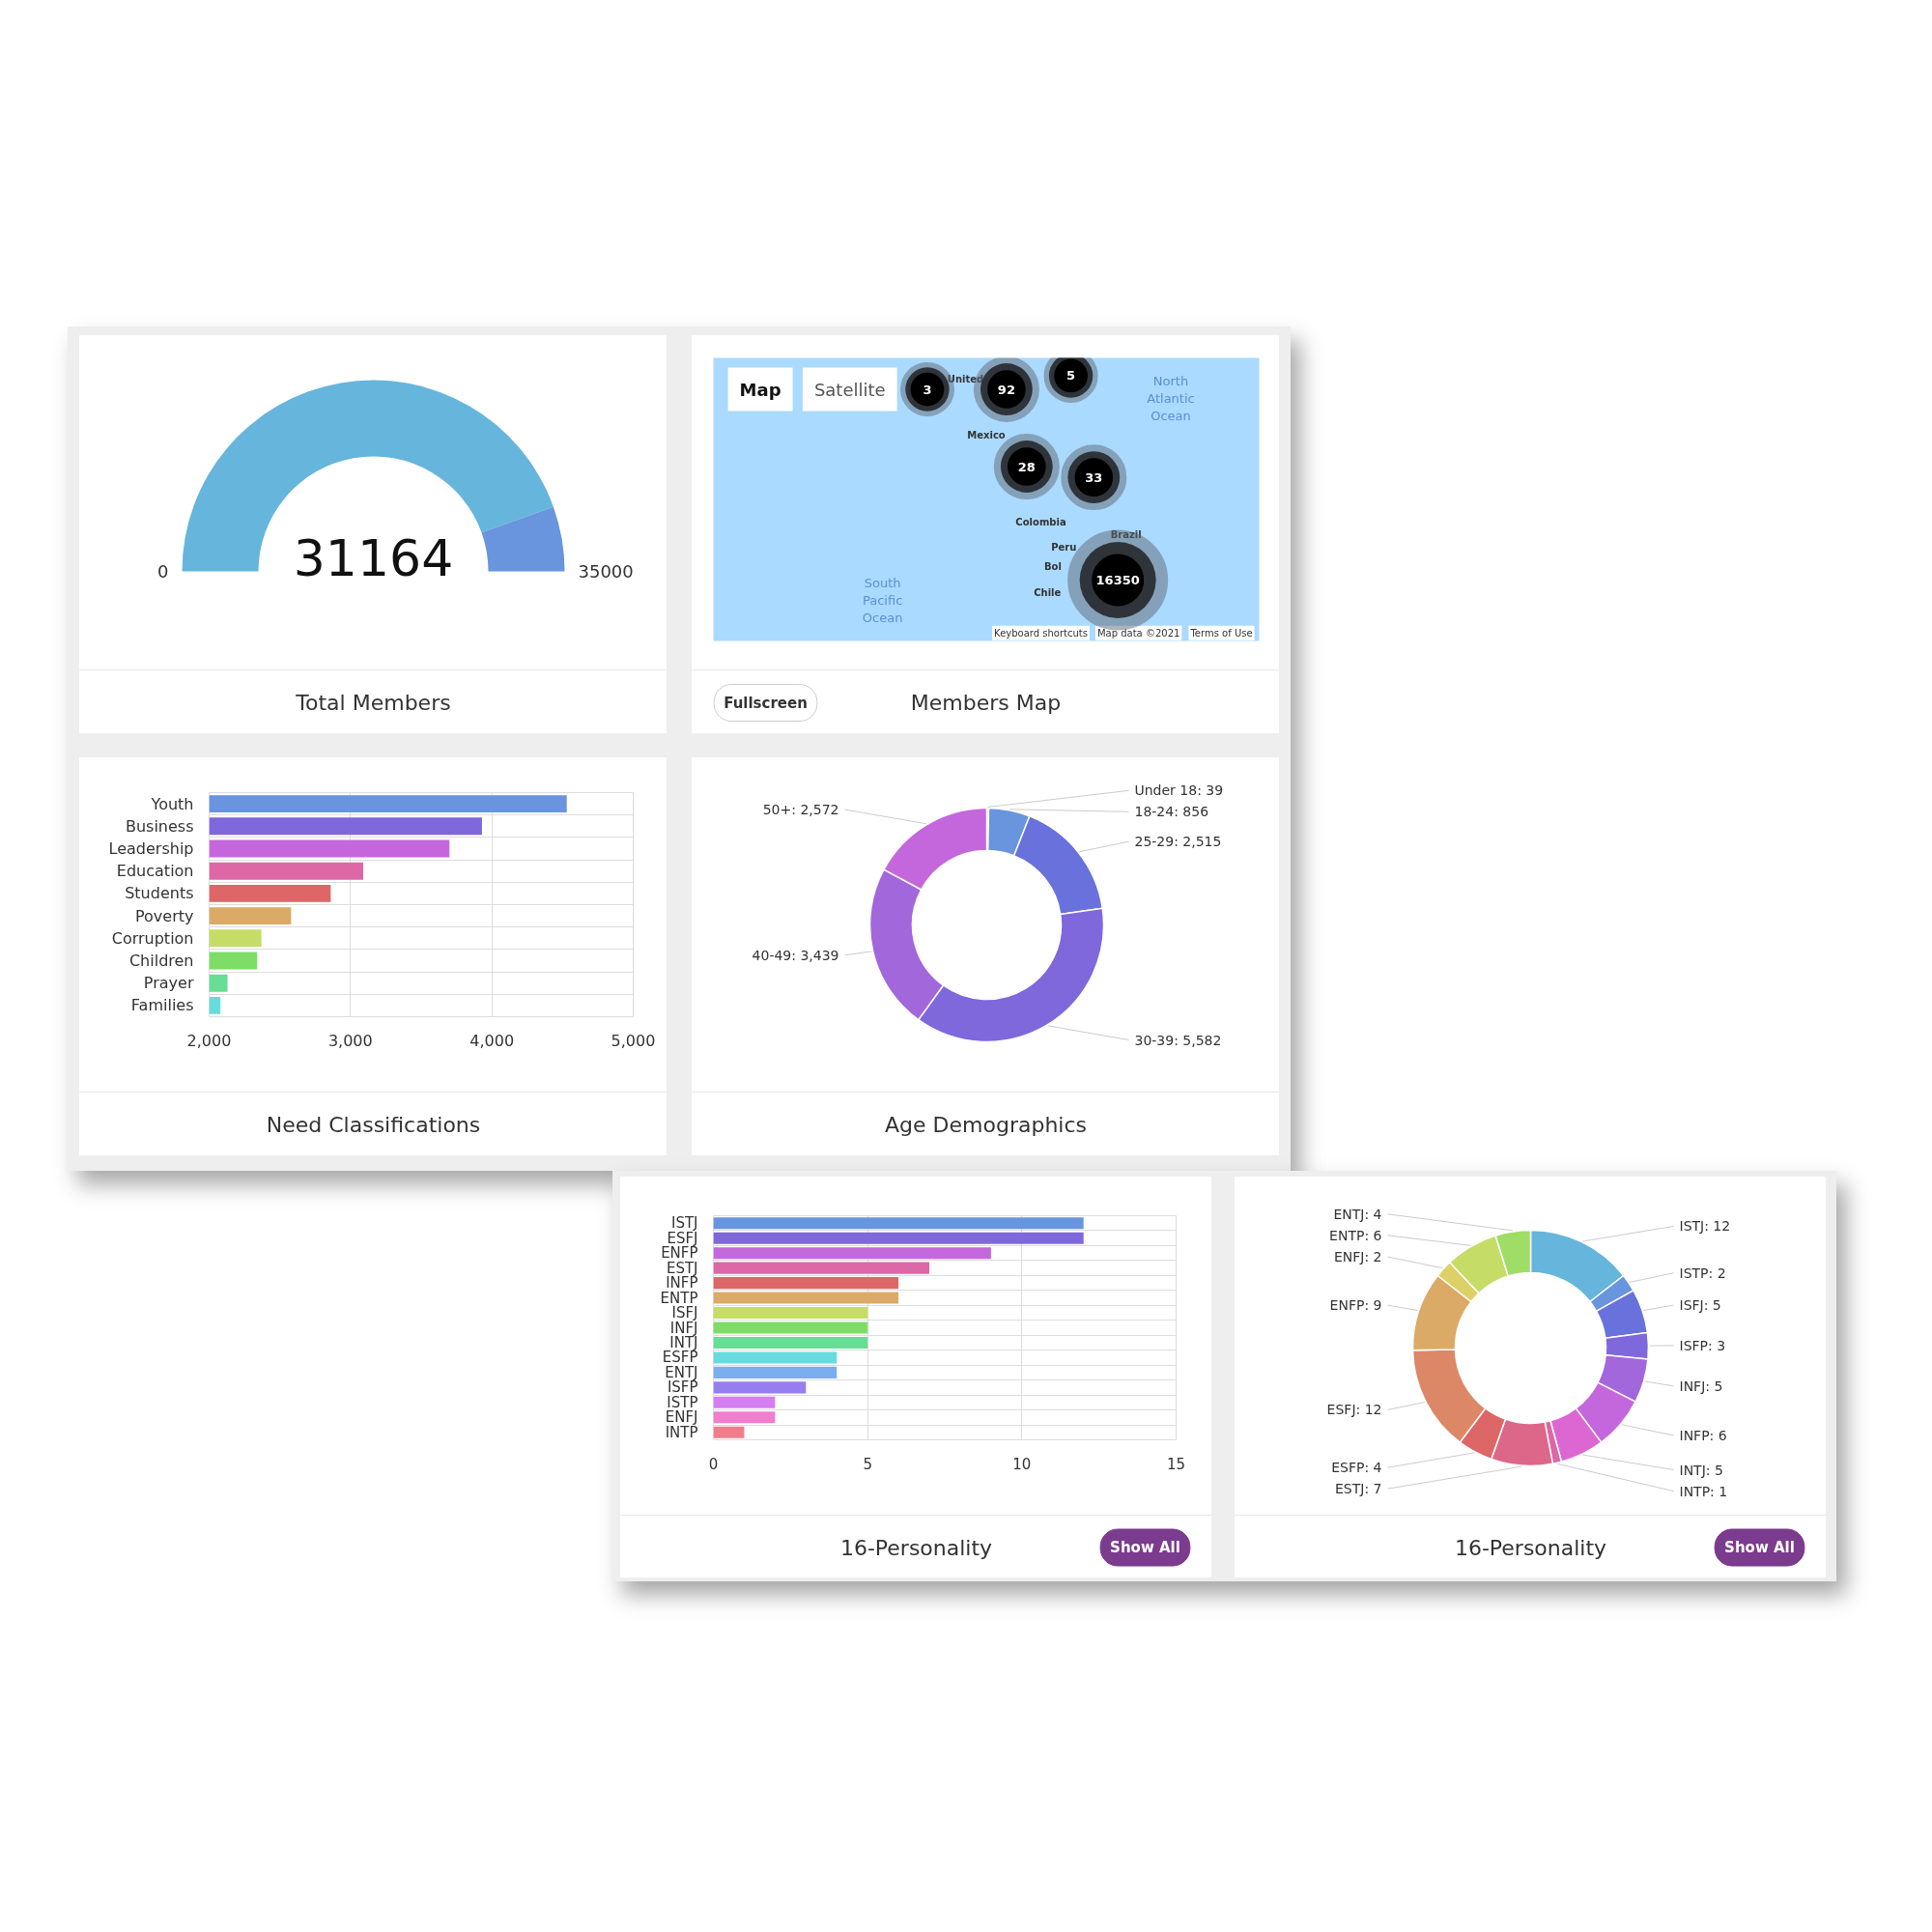 Image resolution: width=1932 pixels, height=1932 pixels. What do you see at coordinates (1138, 633) in the screenshot?
I see `text: Map data ©2021` at bounding box center [1138, 633].